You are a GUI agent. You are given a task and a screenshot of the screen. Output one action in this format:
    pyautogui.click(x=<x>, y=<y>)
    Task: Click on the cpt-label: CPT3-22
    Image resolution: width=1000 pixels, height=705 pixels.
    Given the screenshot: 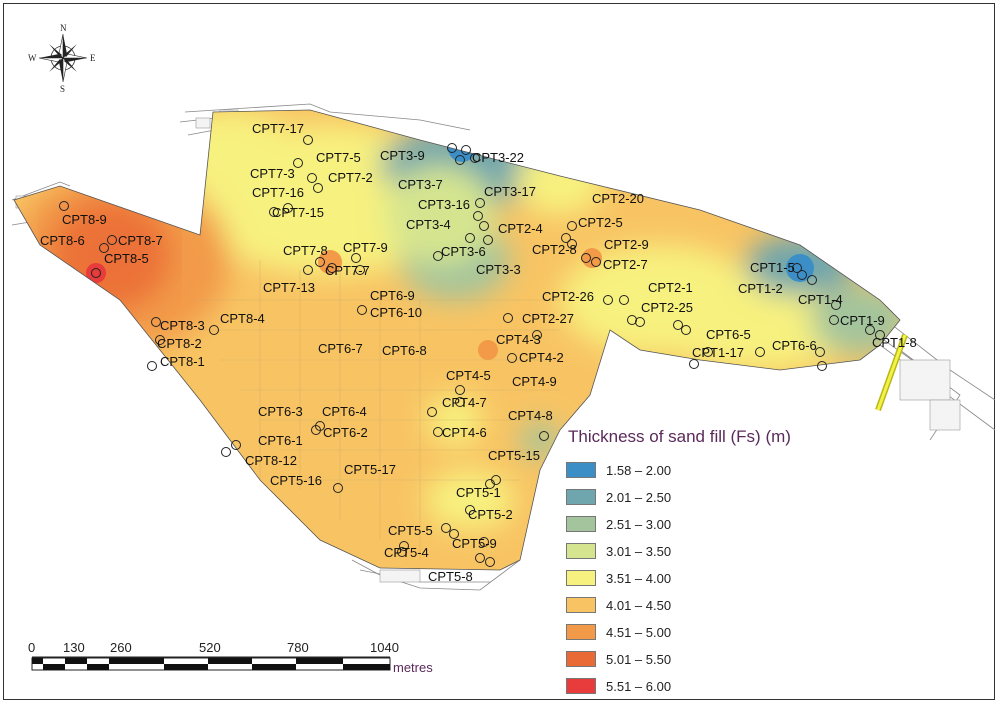 What is the action you would take?
    pyautogui.click(x=498, y=157)
    